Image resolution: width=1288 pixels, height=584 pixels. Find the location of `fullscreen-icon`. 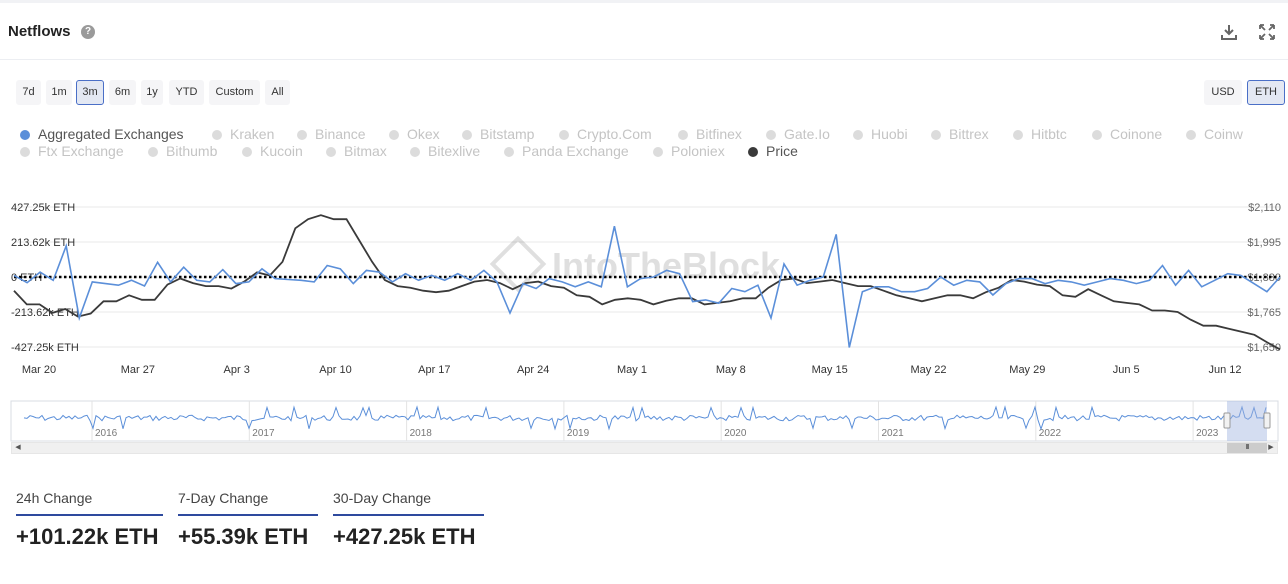

fullscreen-icon is located at coordinates (1267, 32).